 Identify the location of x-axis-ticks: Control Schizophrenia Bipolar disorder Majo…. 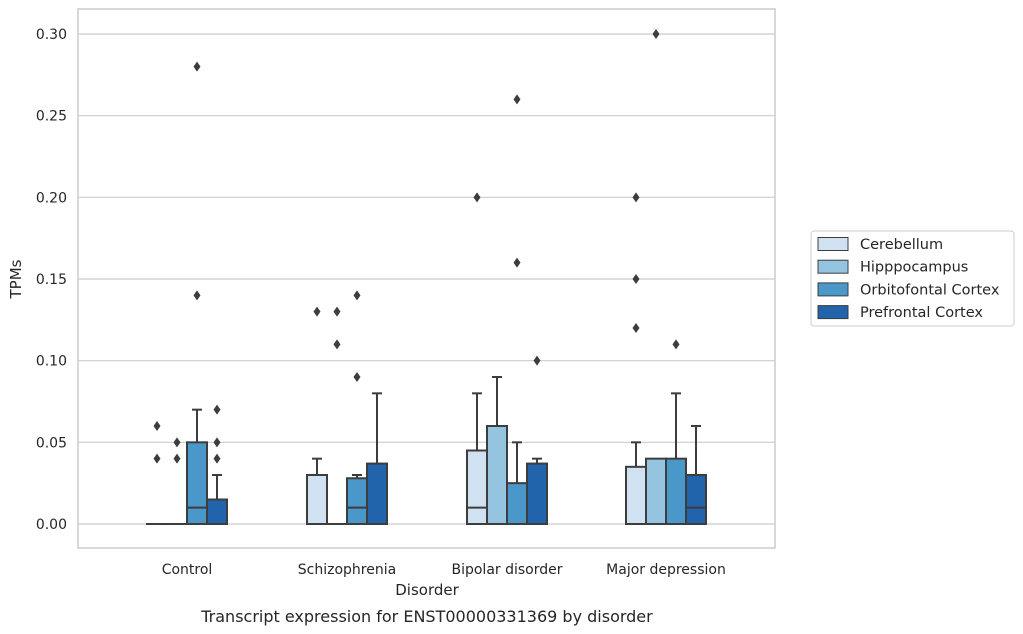
(444, 570).